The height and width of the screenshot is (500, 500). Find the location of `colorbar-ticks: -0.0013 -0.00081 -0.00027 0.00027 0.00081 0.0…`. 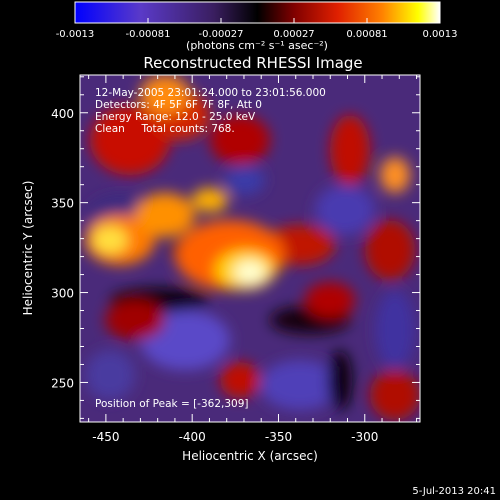

colorbar-ticks: -0.0013 -0.00081 -0.00027 0.00027 0.00081 0.0… is located at coordinates (257, 29).